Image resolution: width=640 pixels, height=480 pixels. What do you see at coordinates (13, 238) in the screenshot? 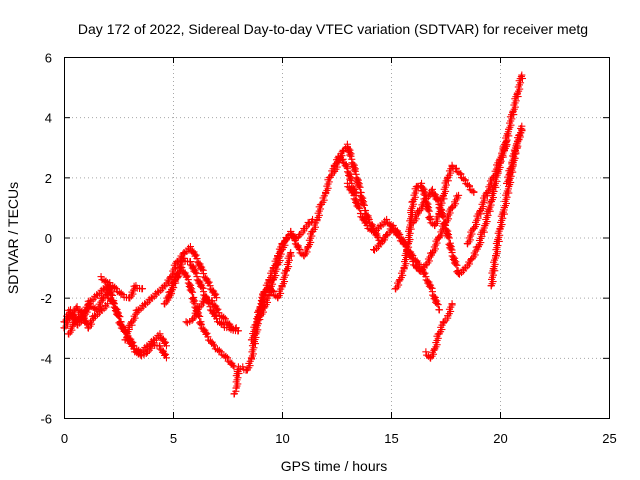
I see `y-axis-label: SDTVAR / TECUs` at bounding box center [13, 238].